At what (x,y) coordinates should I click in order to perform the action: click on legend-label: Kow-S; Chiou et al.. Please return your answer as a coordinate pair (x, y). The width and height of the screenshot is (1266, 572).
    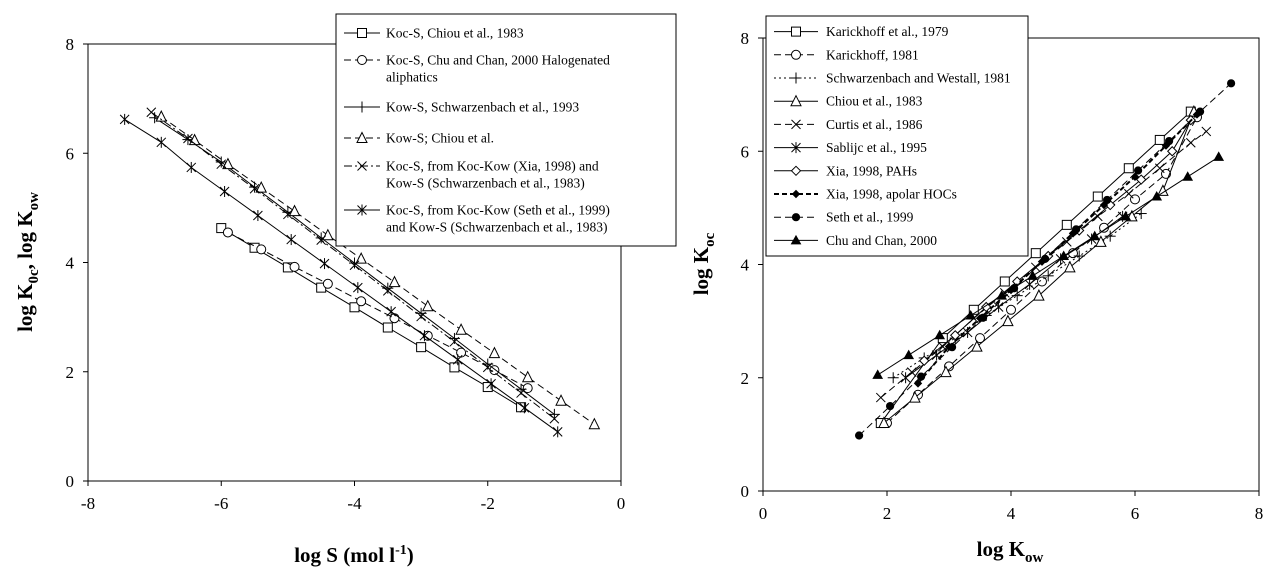
    Looking at the image, I should click on (440, 138).